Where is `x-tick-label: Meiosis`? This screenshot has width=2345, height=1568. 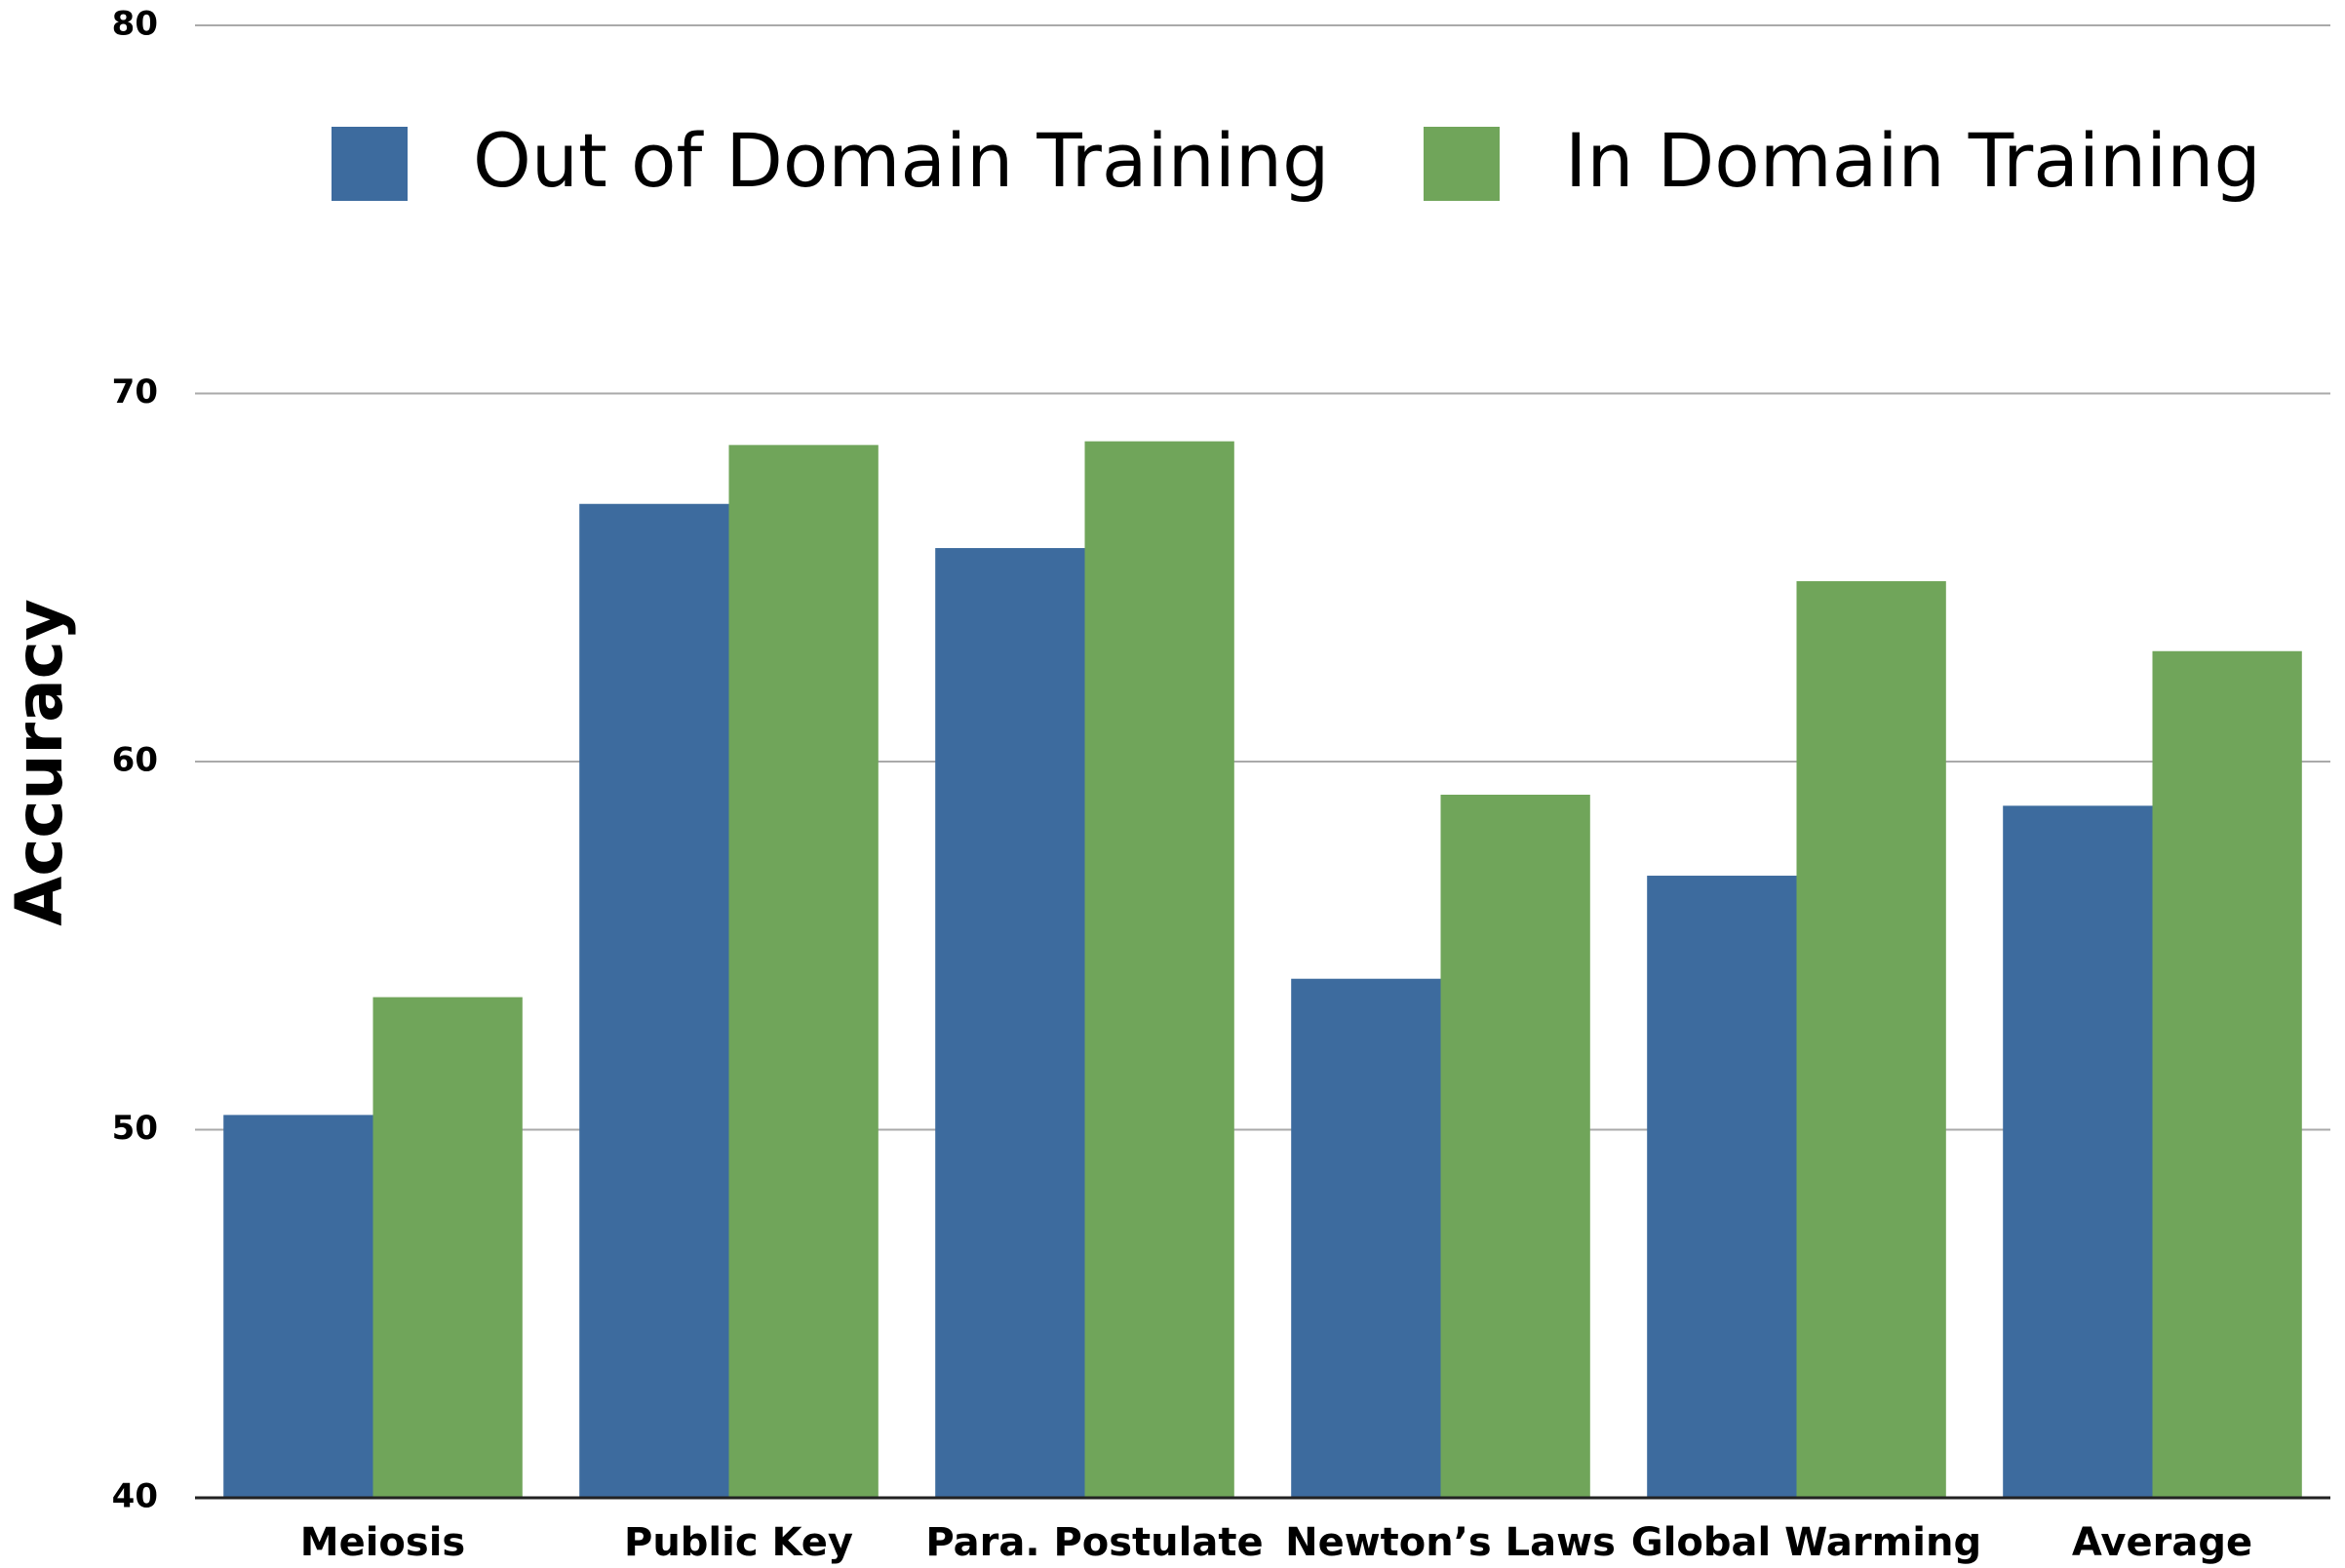 x-tick-label: Meiosis is located at coordinates (382, 1542).